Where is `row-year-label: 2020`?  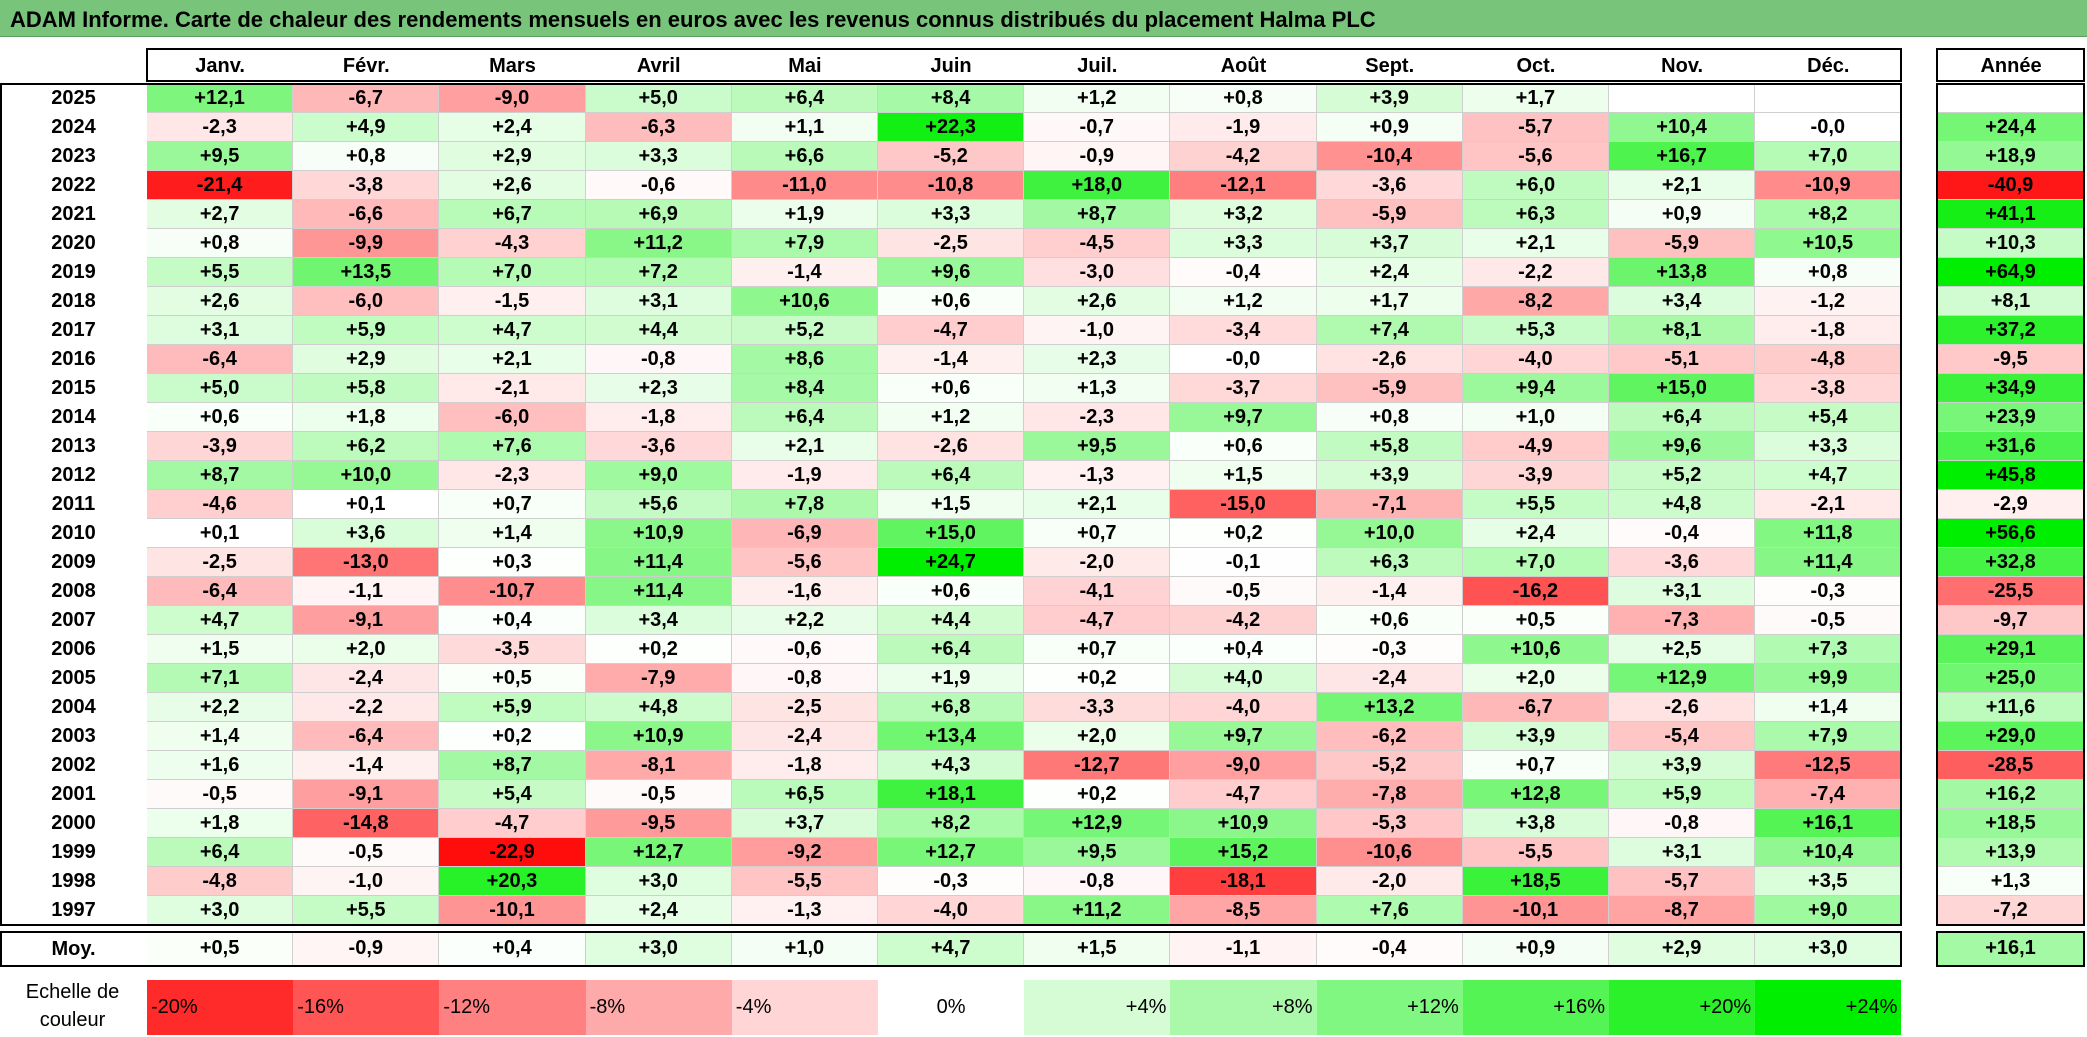
row-year-label: 2020 is located at coordinates (73, 243).